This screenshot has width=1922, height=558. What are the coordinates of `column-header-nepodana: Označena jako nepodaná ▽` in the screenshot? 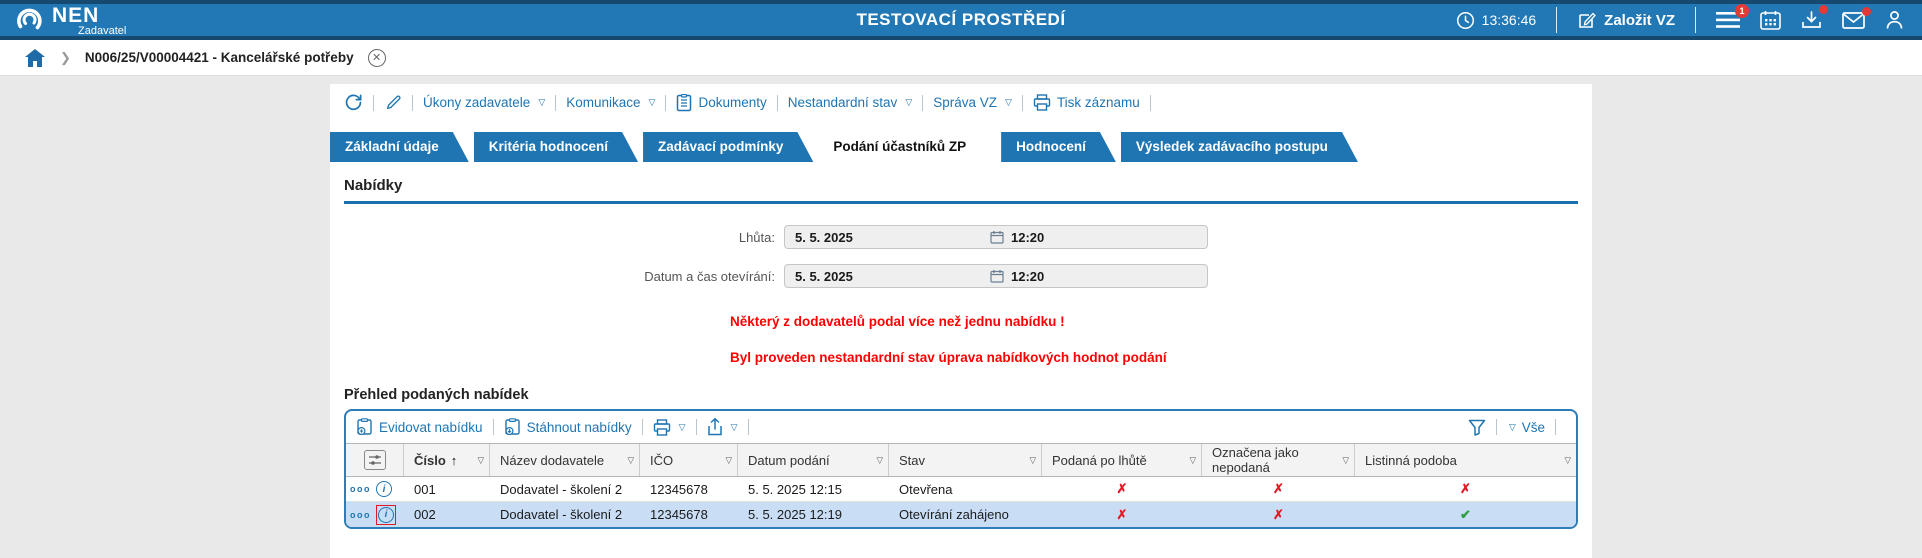 It's located at (1278, 460).